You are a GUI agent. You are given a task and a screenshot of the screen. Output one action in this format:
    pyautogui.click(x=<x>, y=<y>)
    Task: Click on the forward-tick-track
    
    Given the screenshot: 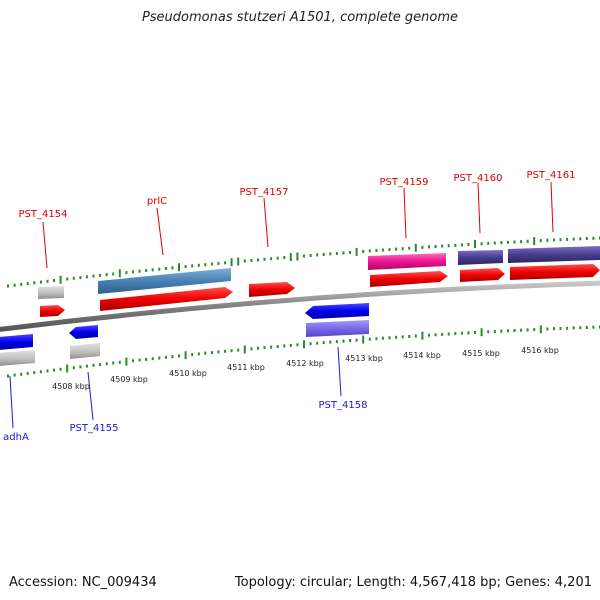 What is the action you would take?
    pyautogui.click(x=303, y=262)
    